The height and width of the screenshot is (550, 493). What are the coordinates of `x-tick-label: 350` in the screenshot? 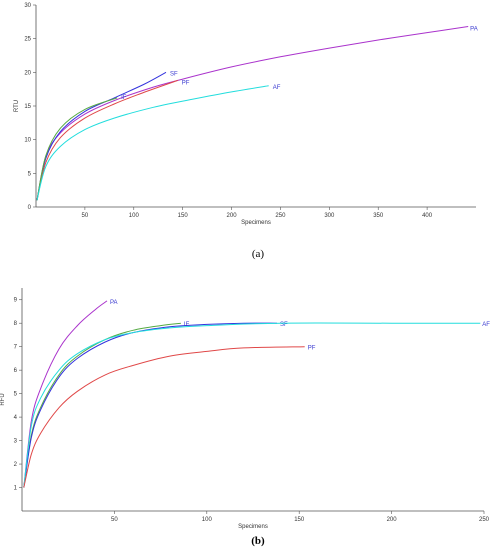 It's located at (378, 216).